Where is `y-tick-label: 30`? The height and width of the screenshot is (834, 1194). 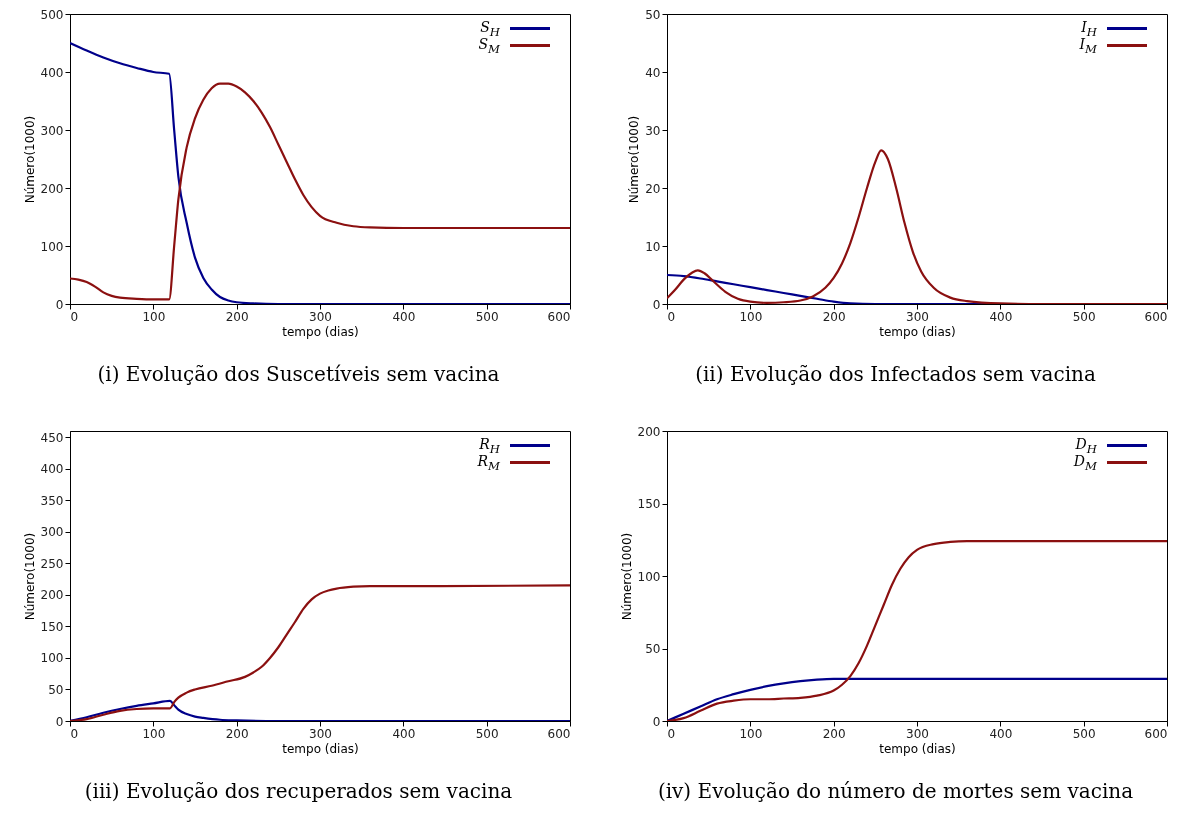
y-tick-label: 30 is located at coordinates (653, 130).